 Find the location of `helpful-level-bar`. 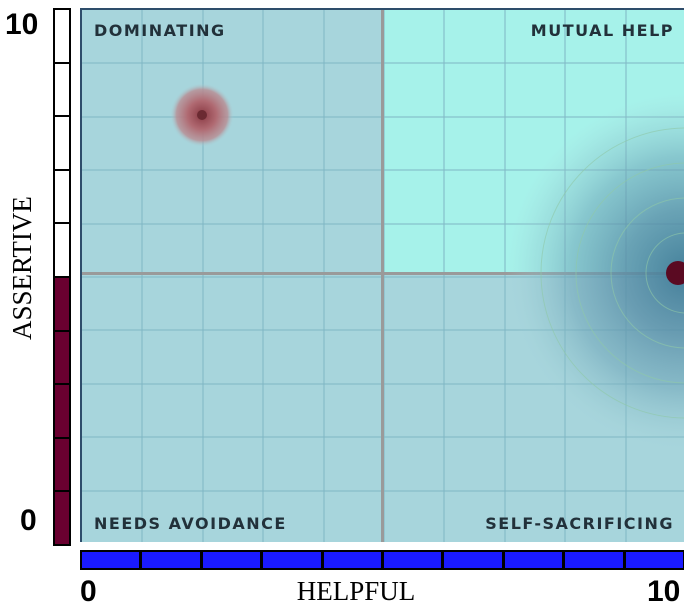

helpful-level-bar is located at coordinates (382, 560).